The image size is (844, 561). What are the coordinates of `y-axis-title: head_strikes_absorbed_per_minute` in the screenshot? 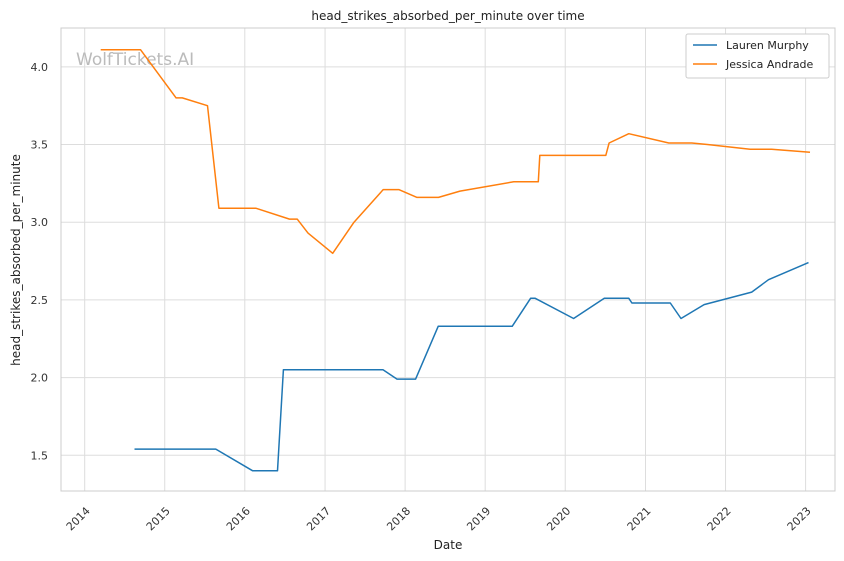 It's located at (16, 260).